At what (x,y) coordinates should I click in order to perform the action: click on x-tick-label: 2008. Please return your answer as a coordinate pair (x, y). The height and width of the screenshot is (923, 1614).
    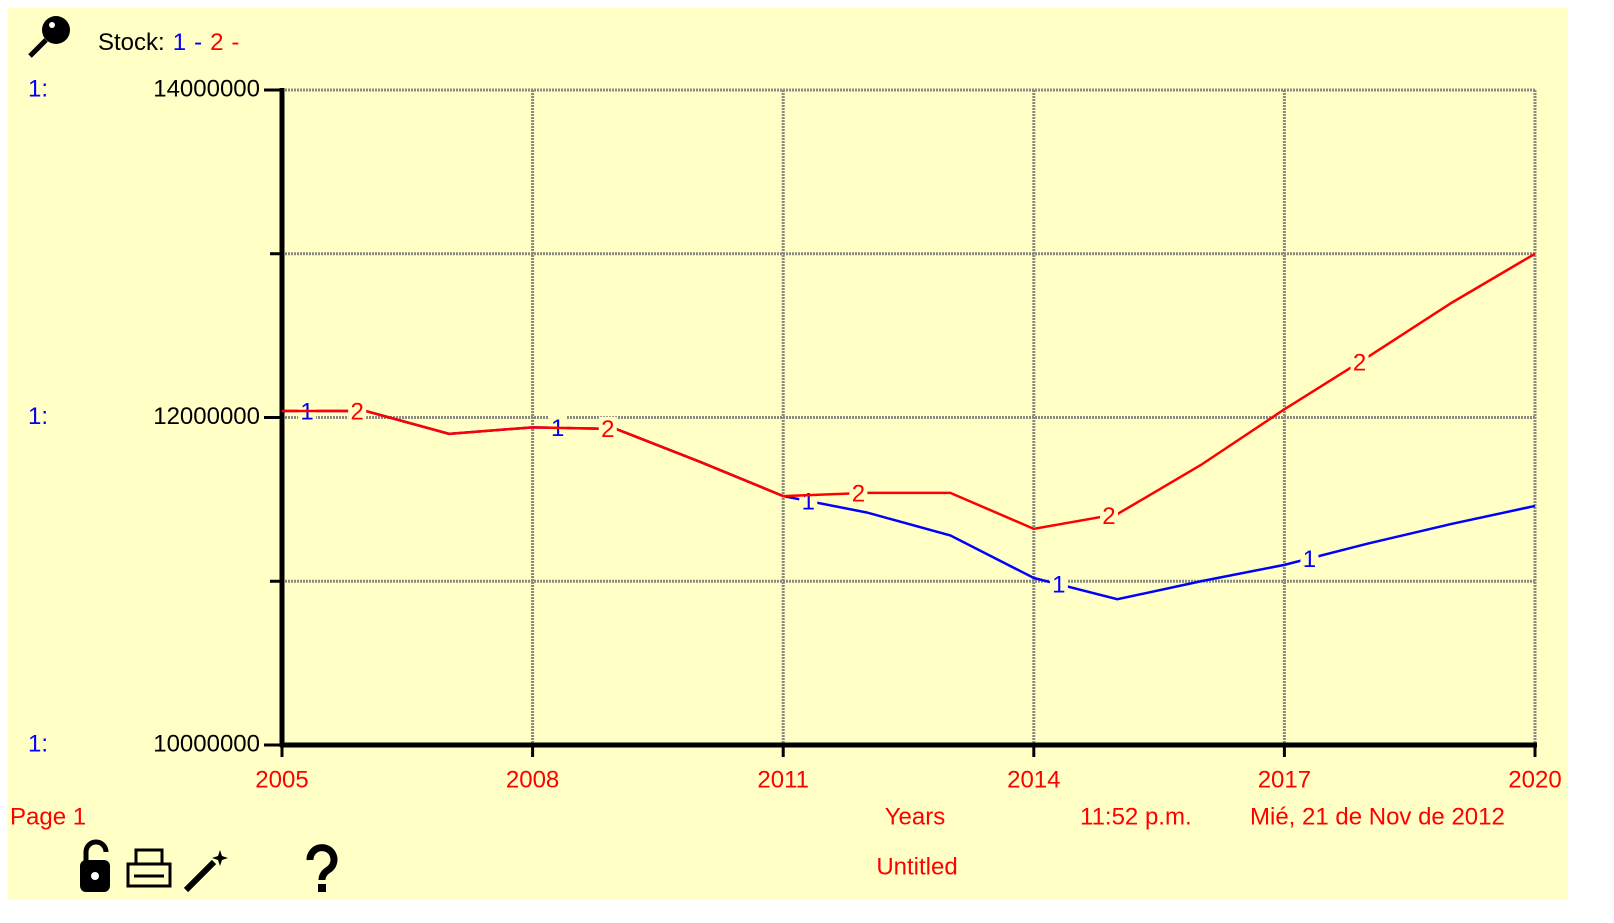
    Looking at the image, I should click on (532, 779).